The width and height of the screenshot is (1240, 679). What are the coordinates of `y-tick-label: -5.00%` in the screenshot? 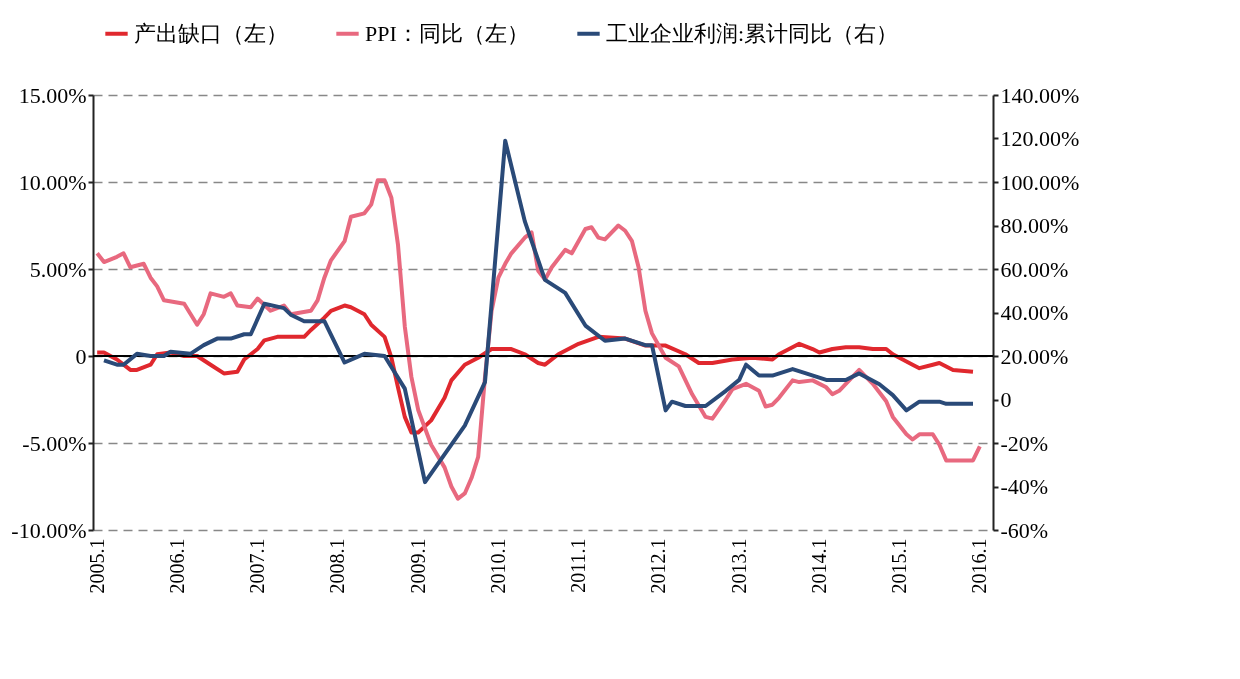 It's located at (54, 443).